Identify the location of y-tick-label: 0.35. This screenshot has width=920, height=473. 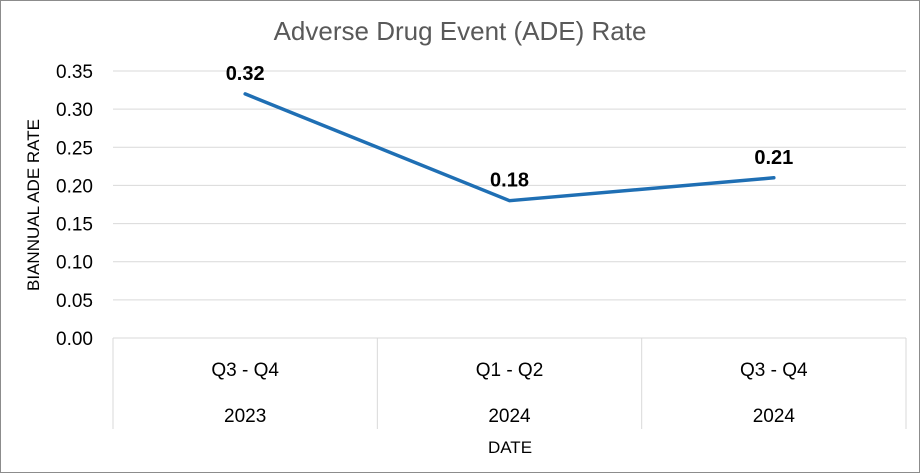
(74, 72).